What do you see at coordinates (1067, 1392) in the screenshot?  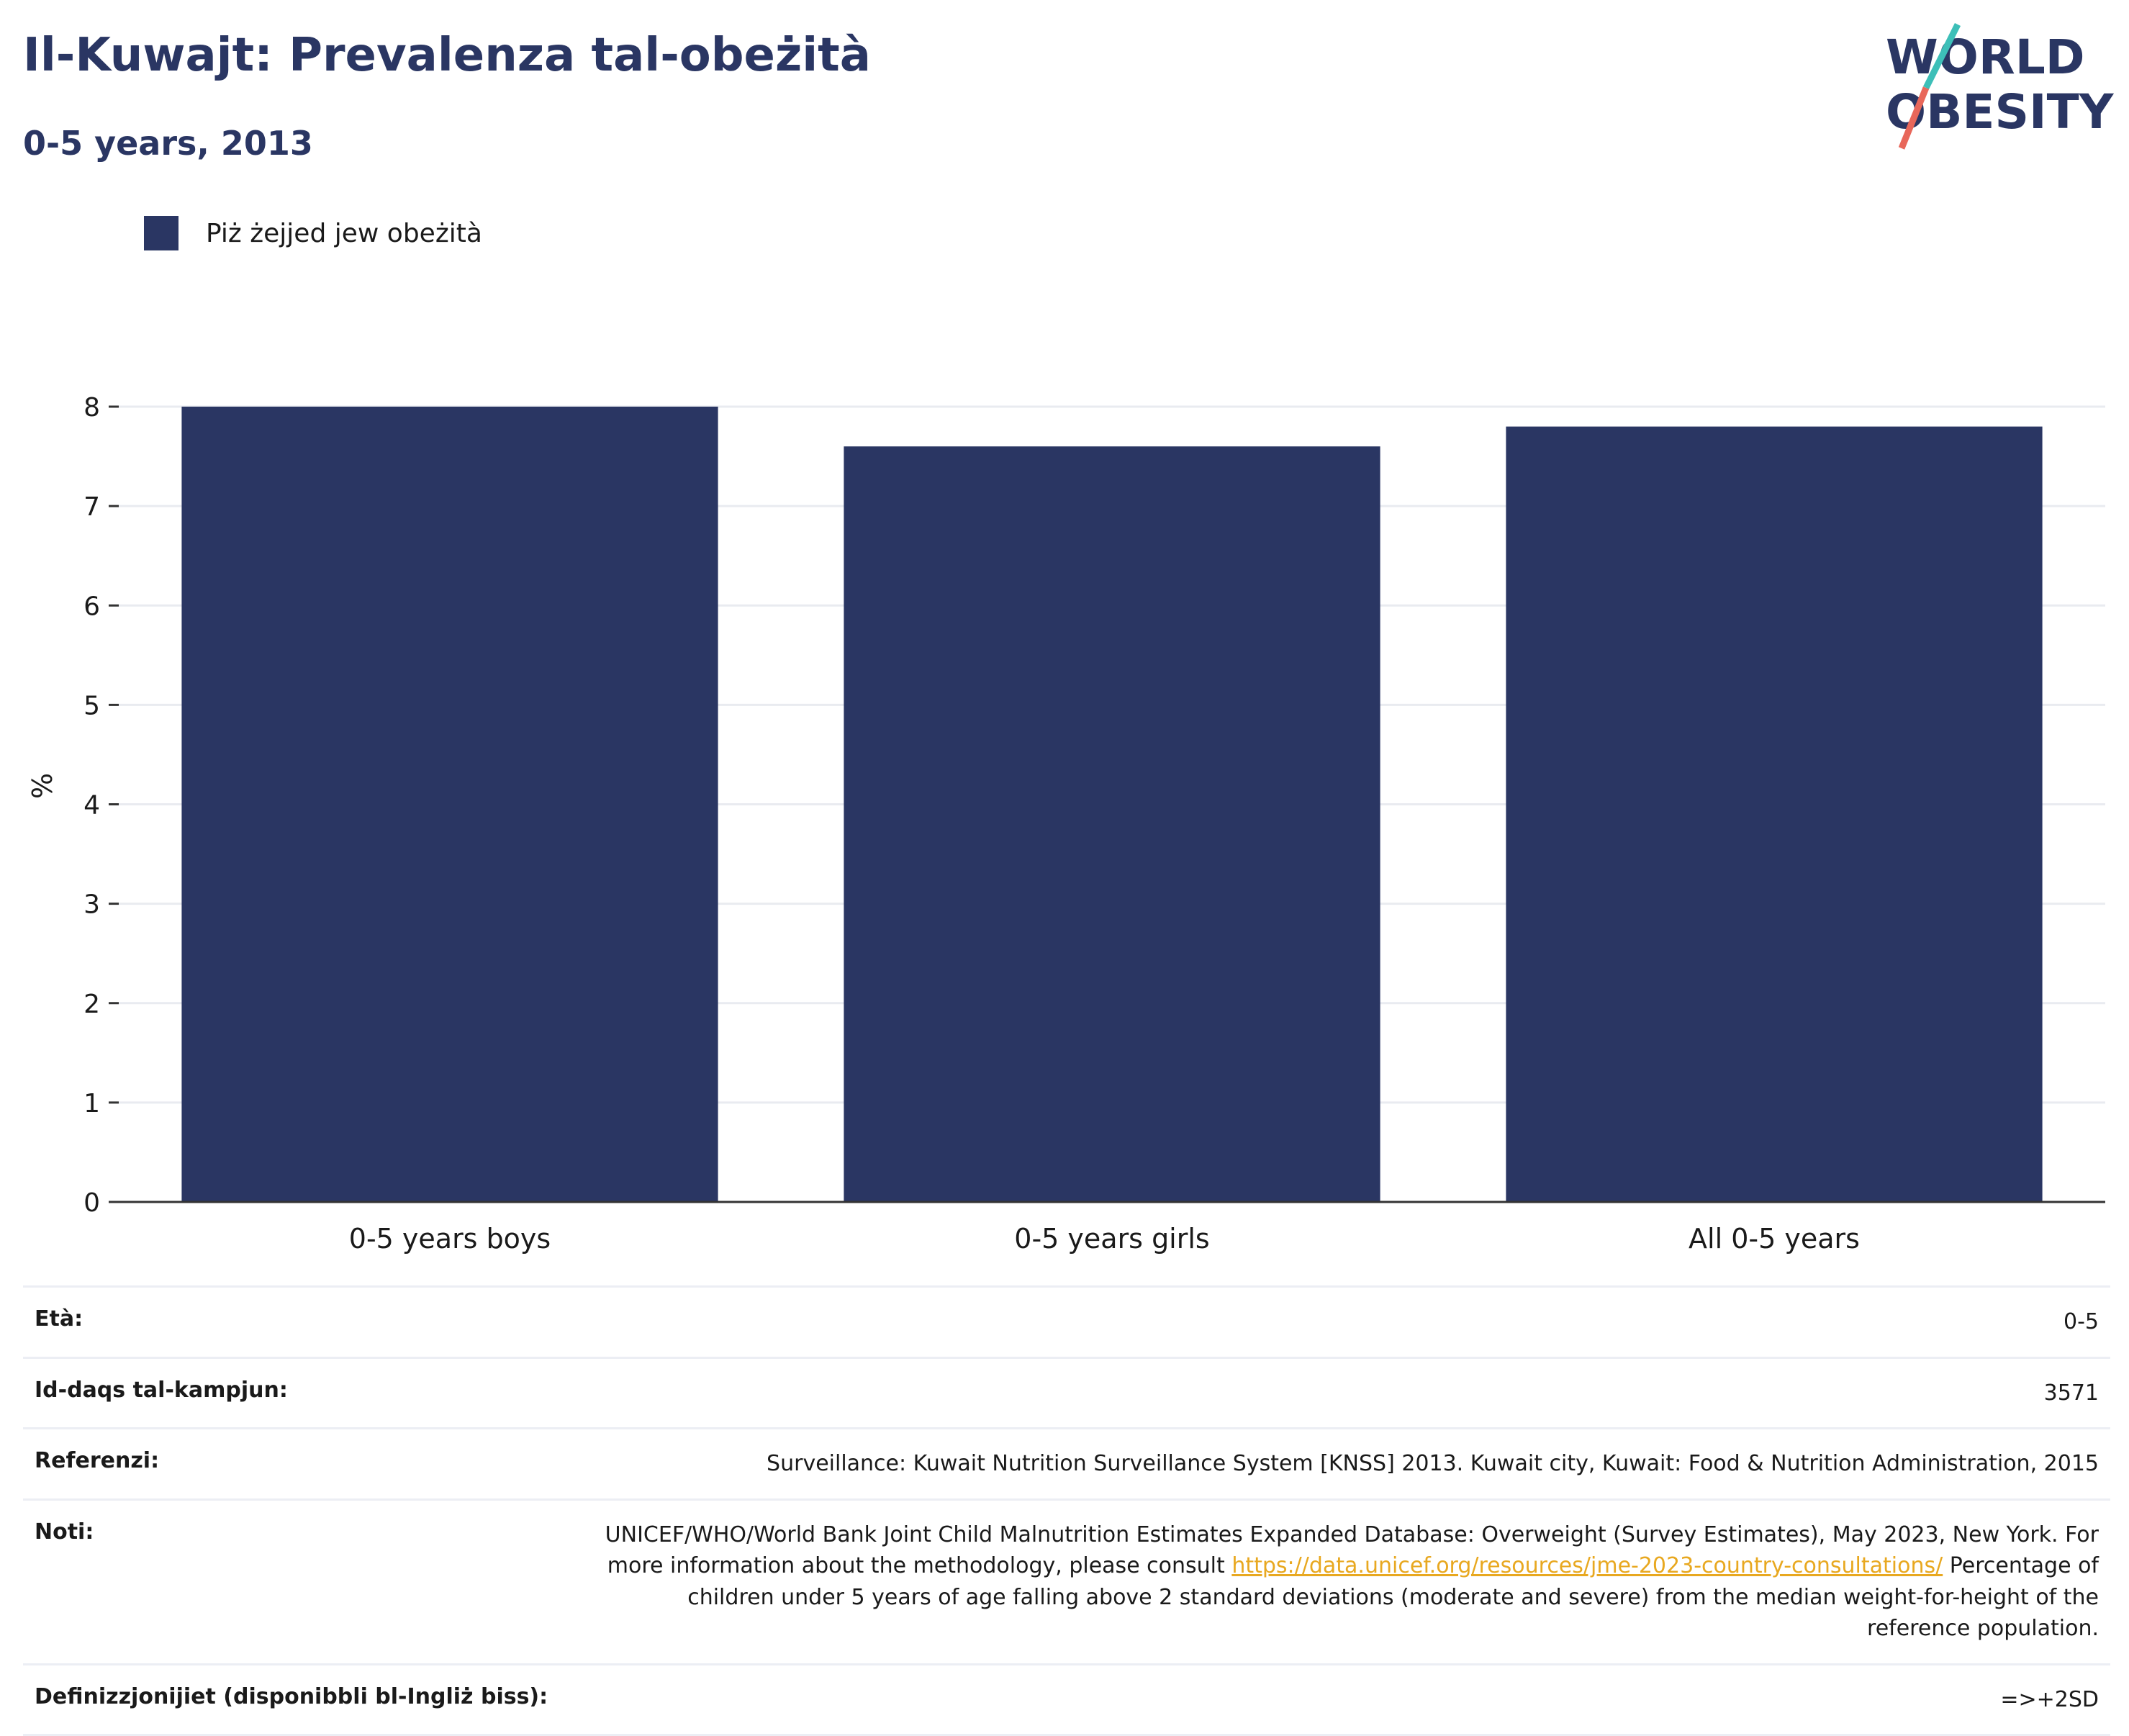 I see `info-row-sample-size: Id-daqs tal-kampjun: 3571` at bounding box center [1067, 1392].